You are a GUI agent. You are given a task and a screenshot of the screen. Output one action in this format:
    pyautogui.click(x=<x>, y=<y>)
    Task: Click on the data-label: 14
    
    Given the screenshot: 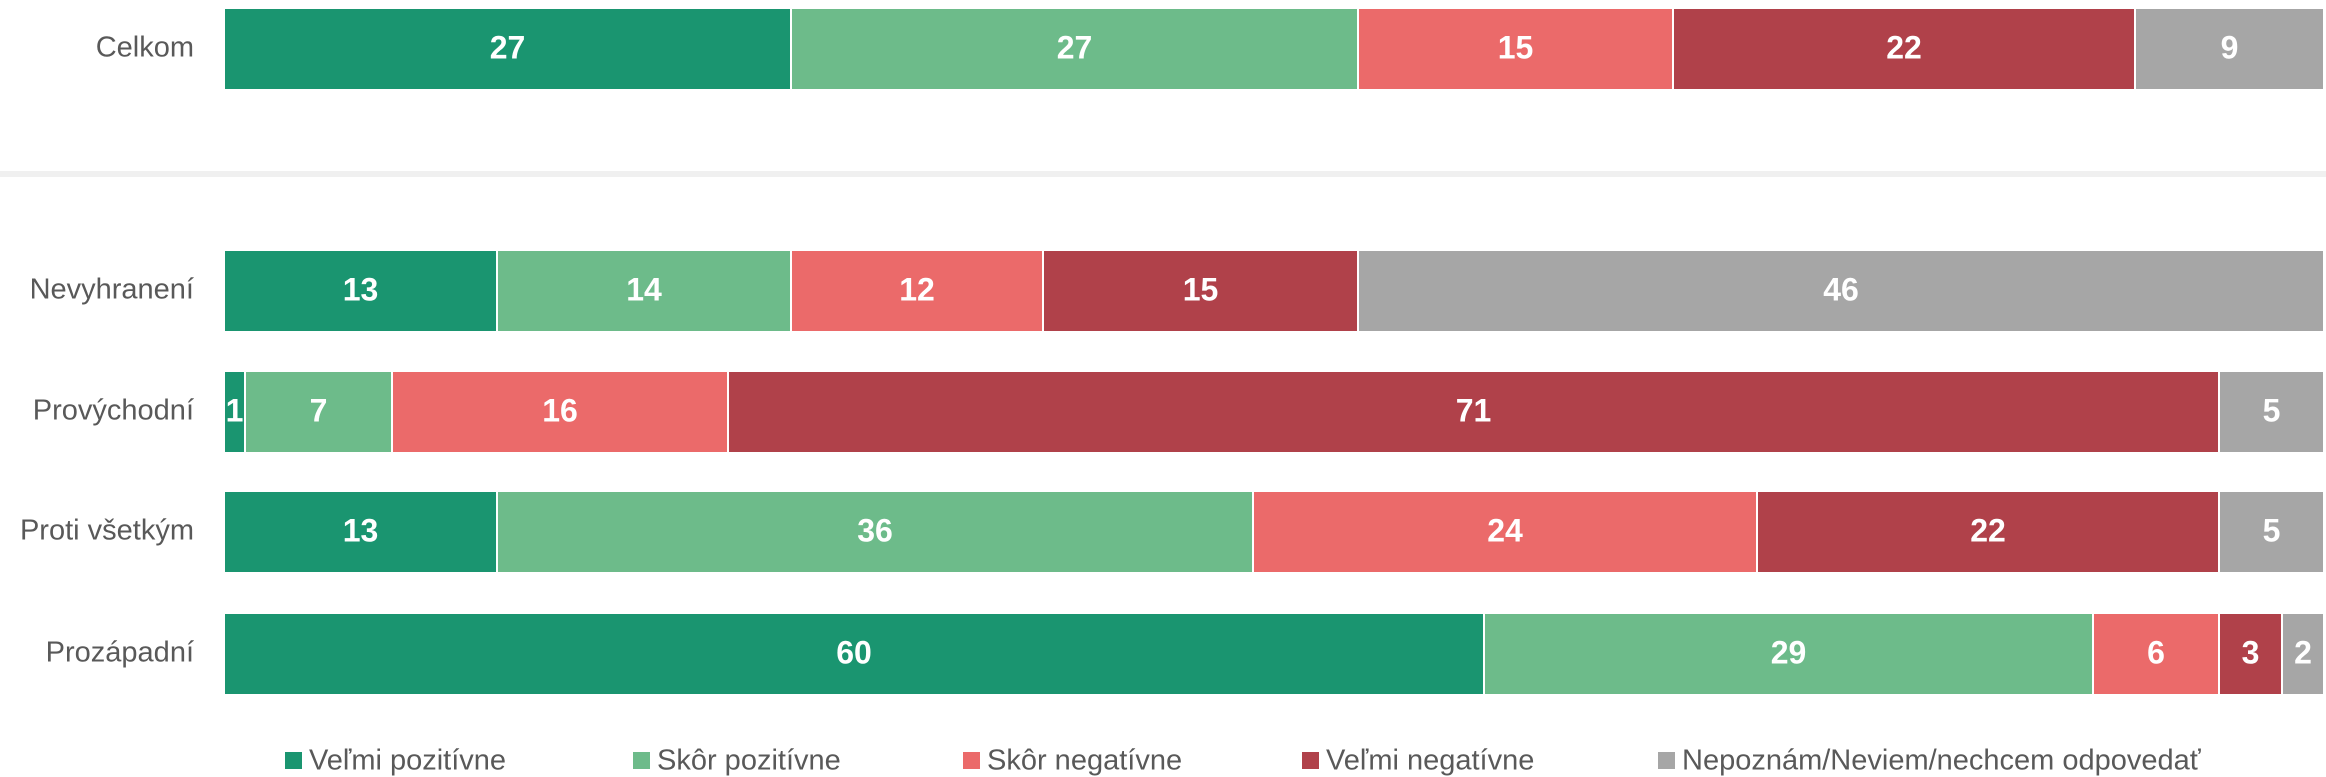 What is the action you would take?
    pyautogui.click(x=644, y=289)
    